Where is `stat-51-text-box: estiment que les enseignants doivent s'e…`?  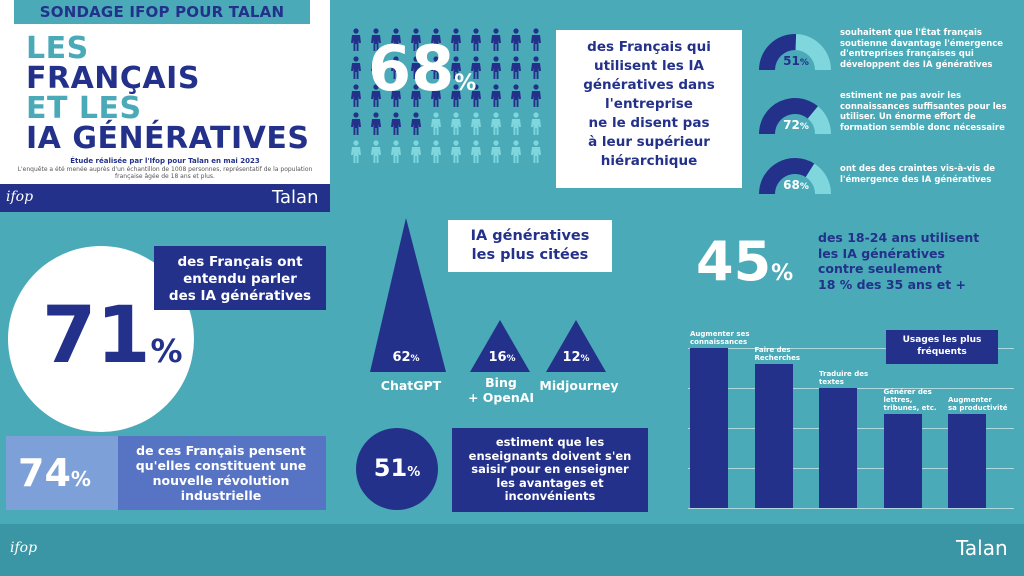 stat-51-text-box: estiment que les enseignants doivent s'e… is located at coordinates (550, 470).